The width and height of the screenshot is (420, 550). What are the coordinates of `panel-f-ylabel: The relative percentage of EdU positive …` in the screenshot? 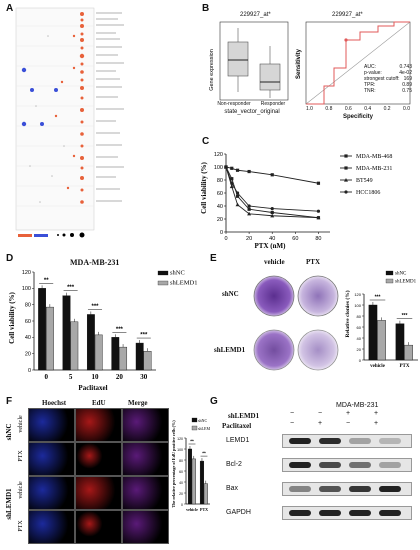 It's located at (173, 464).